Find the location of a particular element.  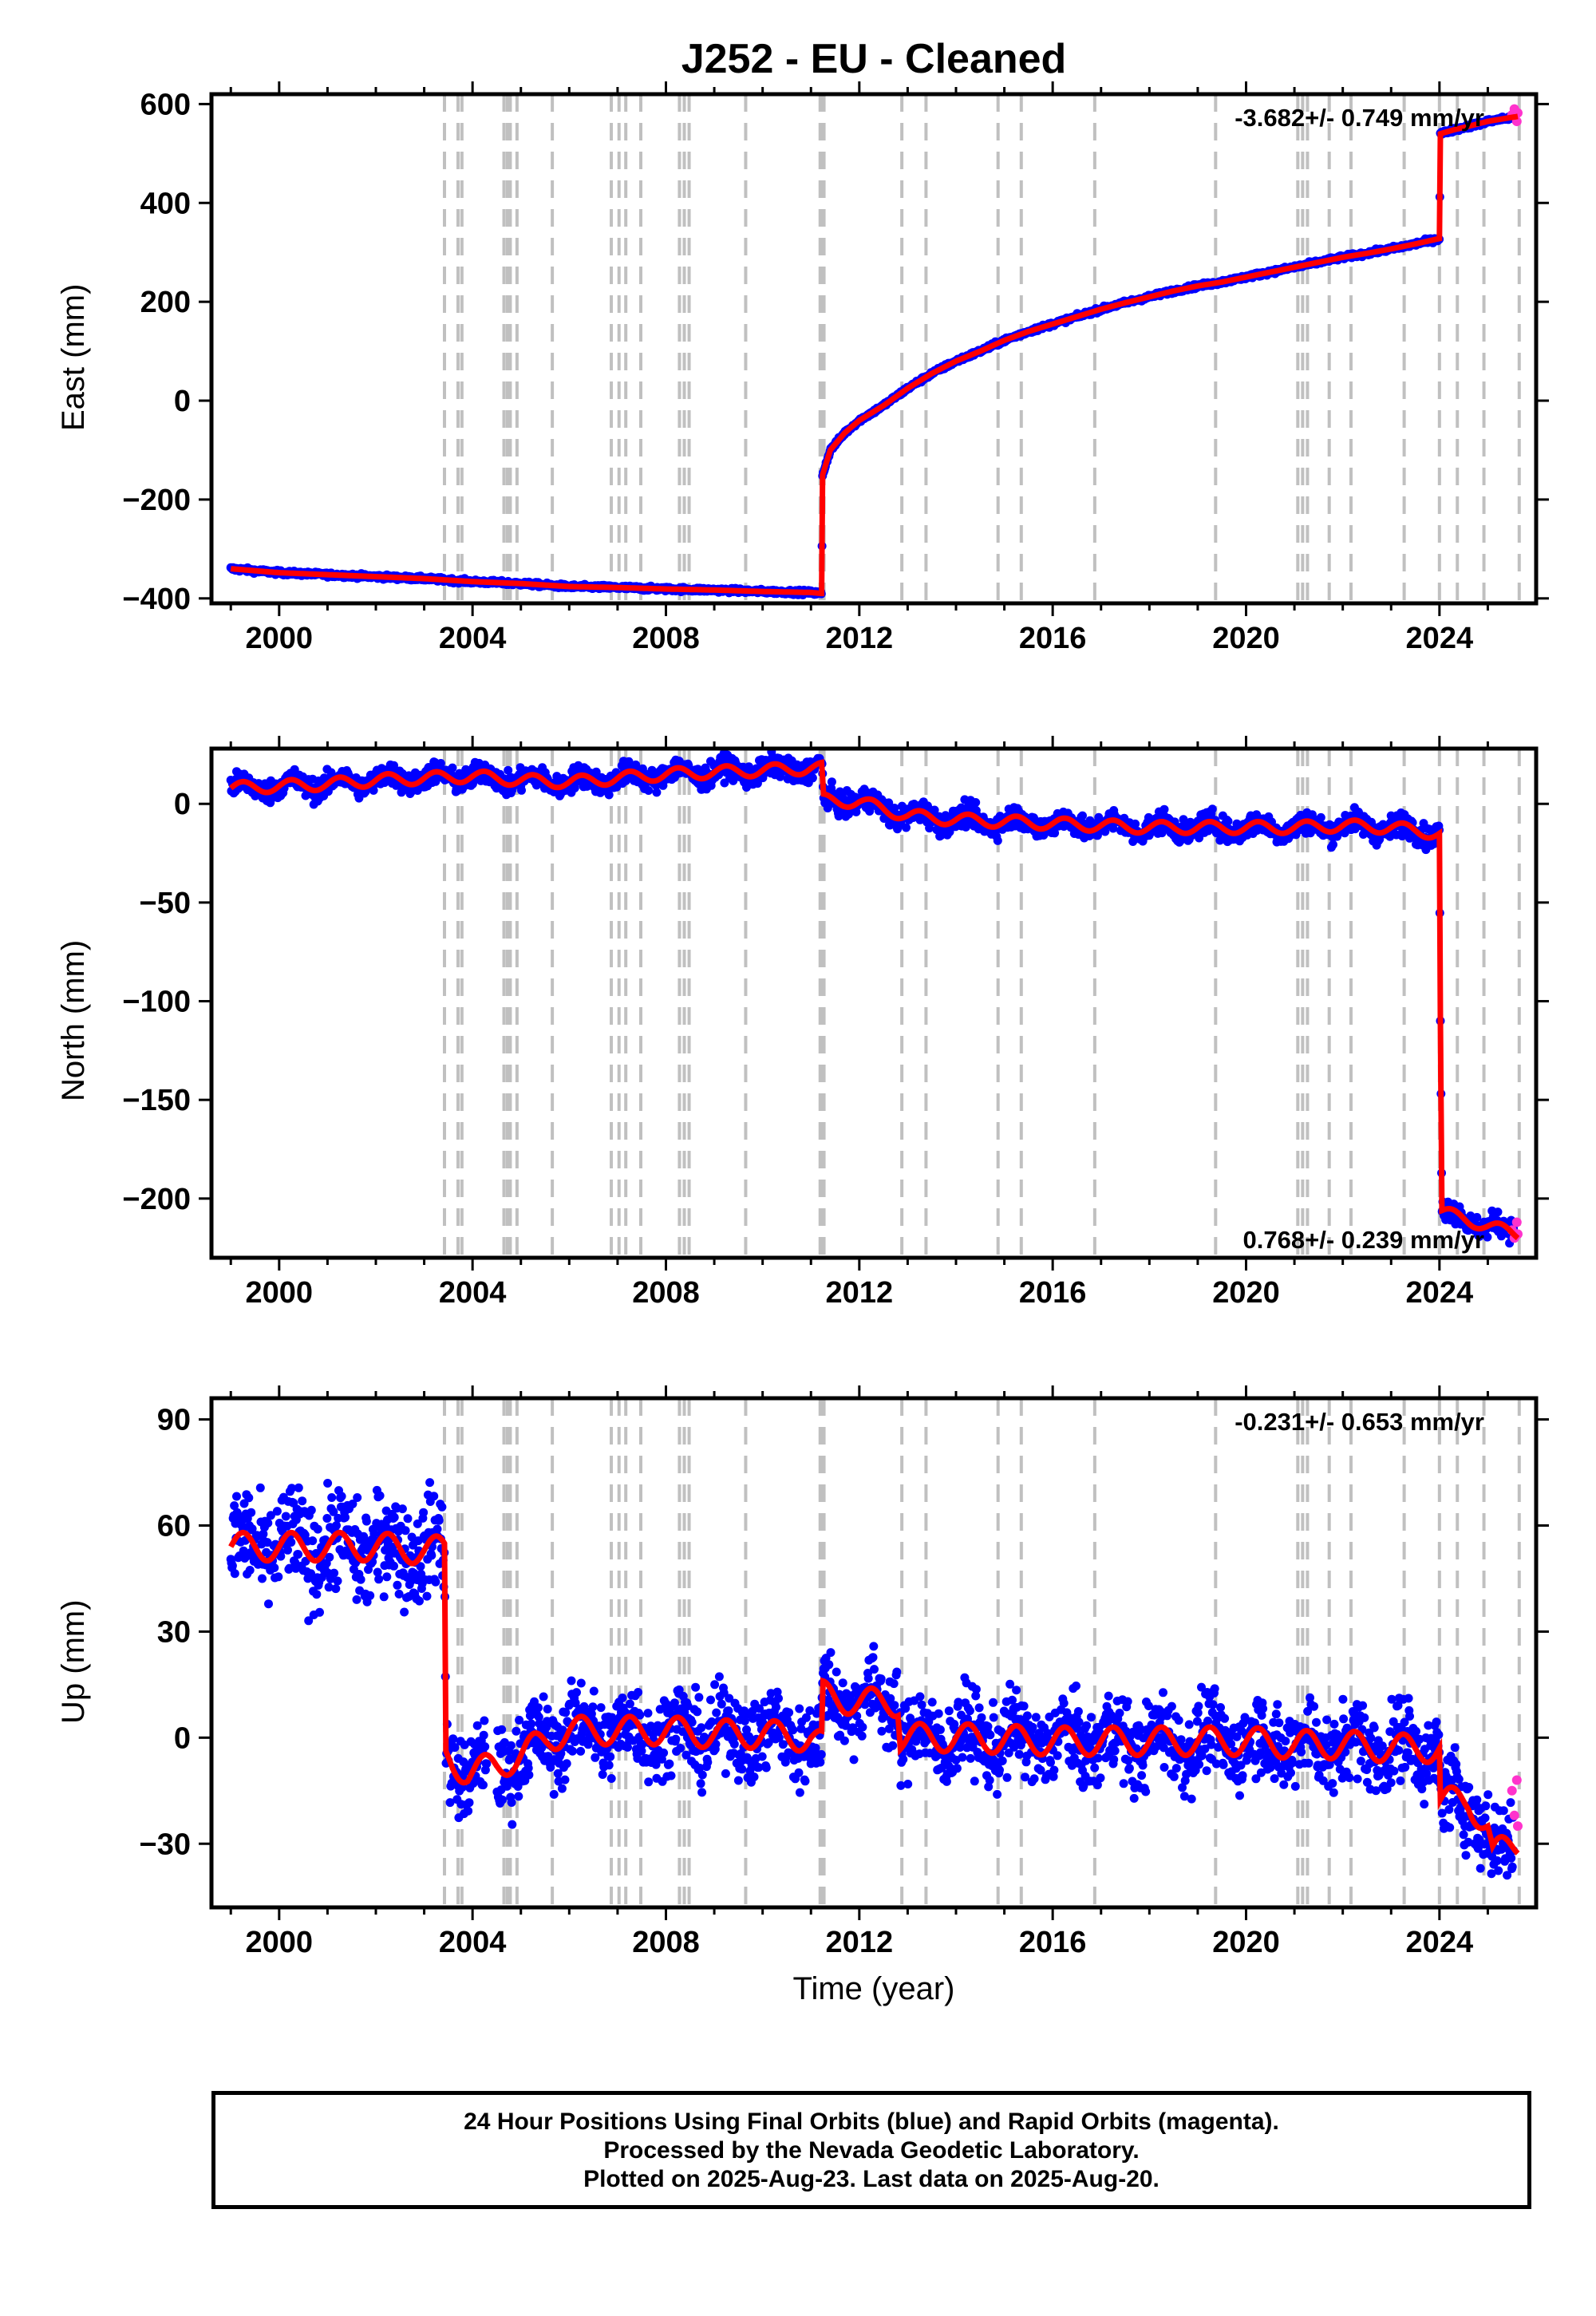

y-tick-label: −50 is located at coordinates (165, 903).